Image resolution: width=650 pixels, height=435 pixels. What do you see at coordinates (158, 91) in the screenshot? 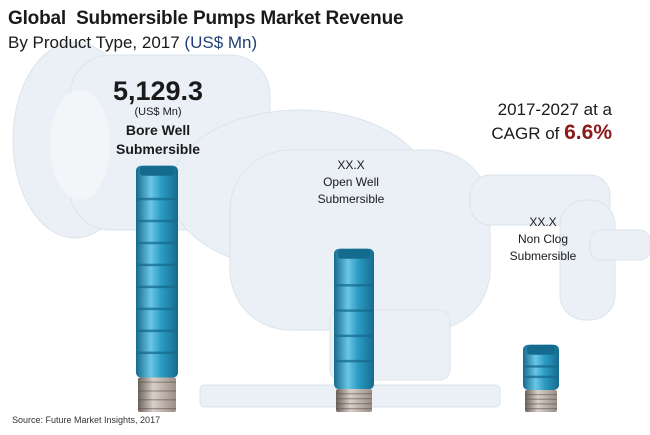
I see `data-label-value-0: 5,129.3` at bounding box center [158, 91].